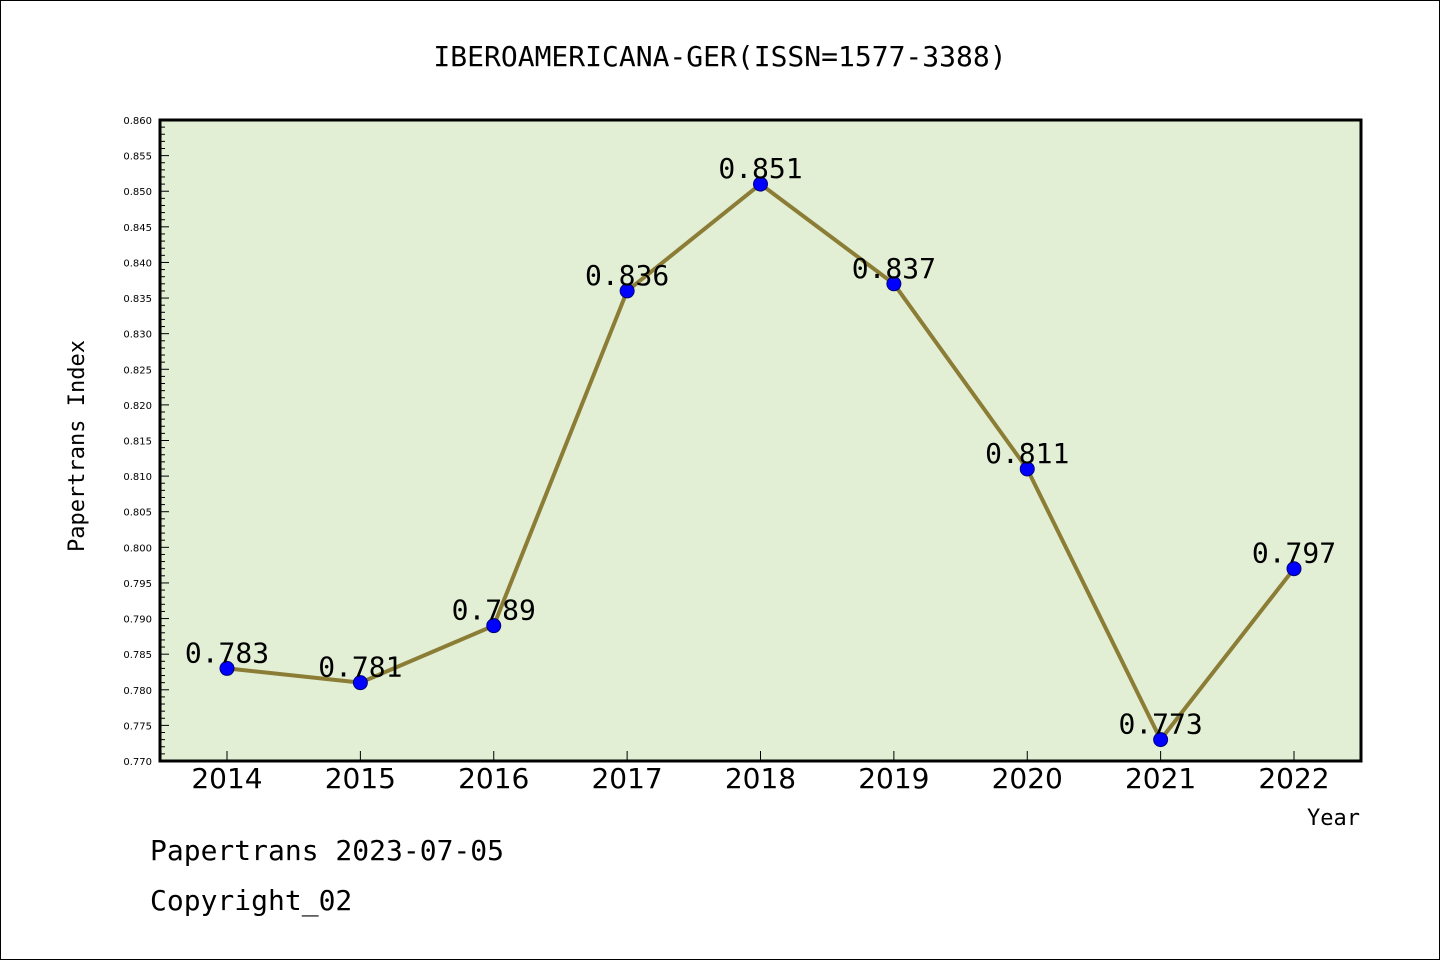 The image size is (1440, 960). What do you see at coordinates (493, 778) in the screenshot?
I see `x-tick-label: 2016` at bounding box center [493, 778].